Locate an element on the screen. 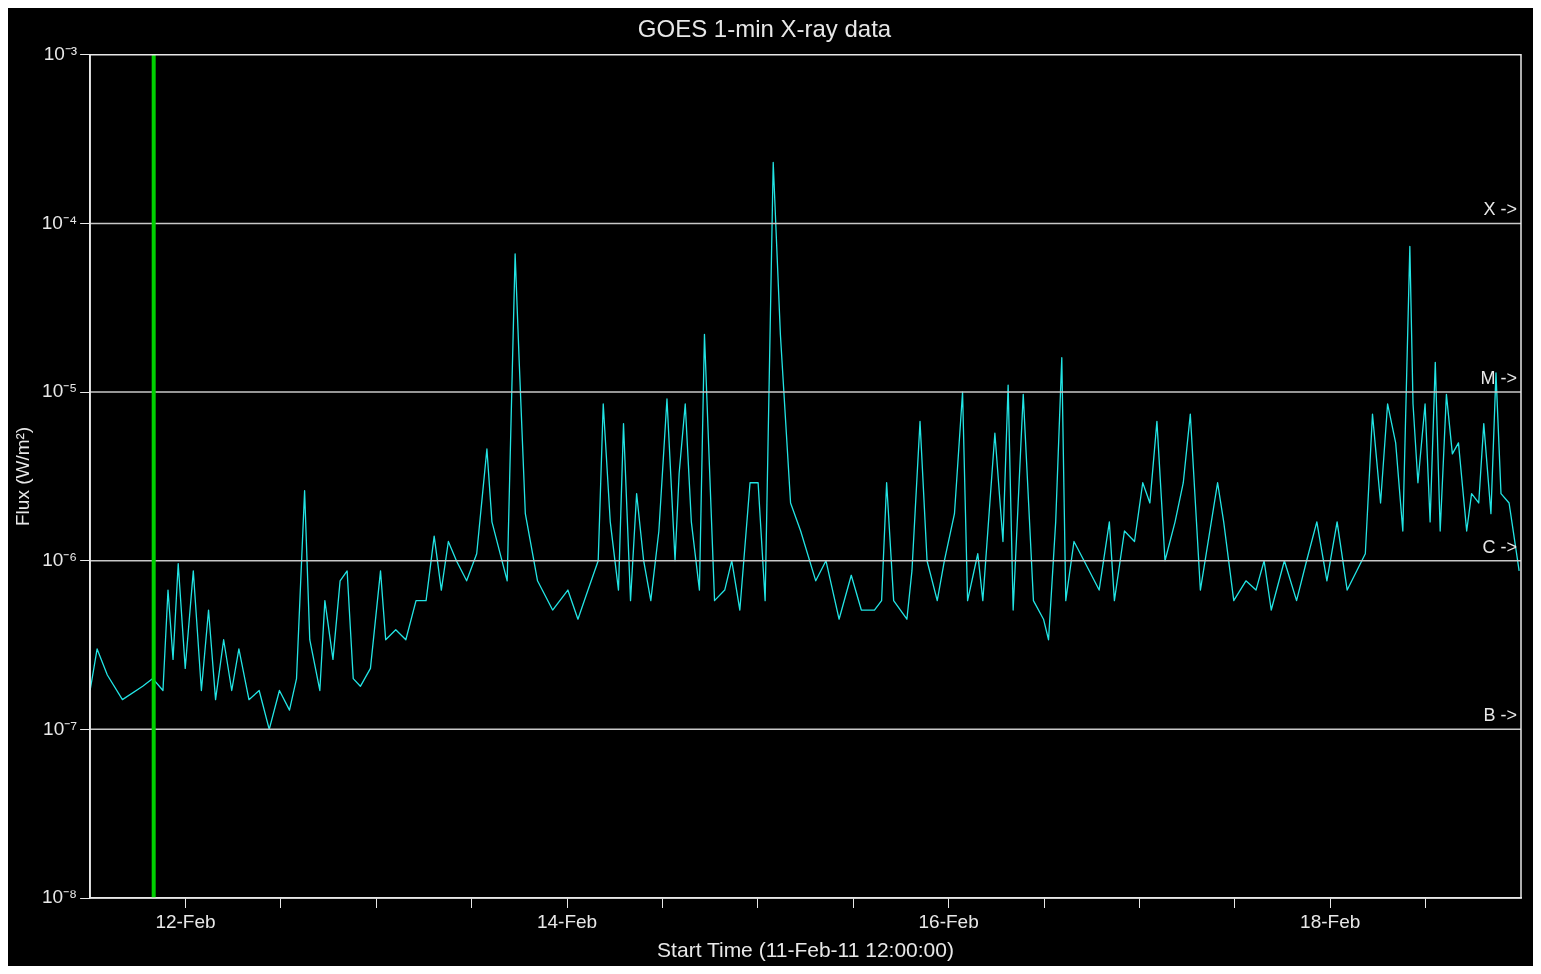 This screenshot has width=1541, height=974. y-tick-label: 10⁻⁵ is located at coordinates (60, 391).